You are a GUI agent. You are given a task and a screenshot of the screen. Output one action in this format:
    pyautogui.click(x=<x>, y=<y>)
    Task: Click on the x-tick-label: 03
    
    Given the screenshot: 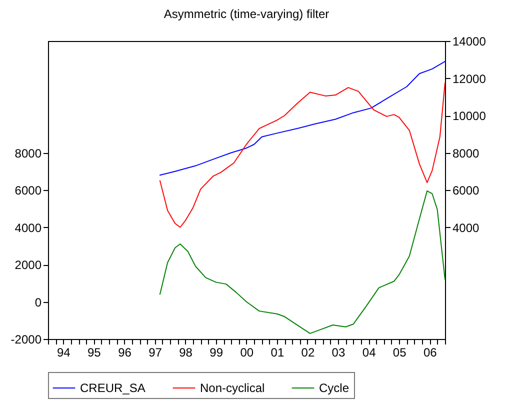 What is the action you would take?
    pyautogui.click(x=339, y=353)
    